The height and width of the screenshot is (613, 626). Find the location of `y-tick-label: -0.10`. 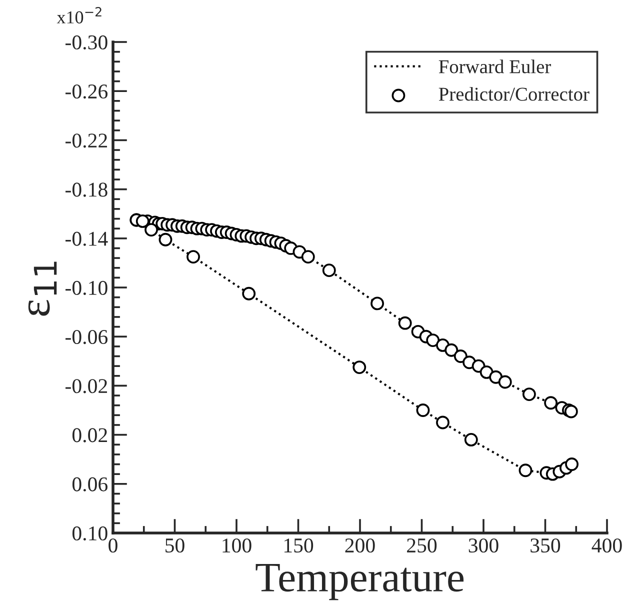

y-tick-label: -0.10 is located at coordinates (87, 288).